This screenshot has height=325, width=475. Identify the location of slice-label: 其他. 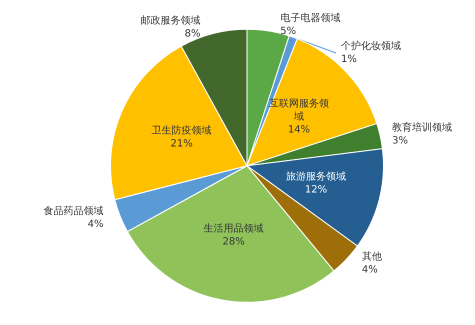
(372, 256).